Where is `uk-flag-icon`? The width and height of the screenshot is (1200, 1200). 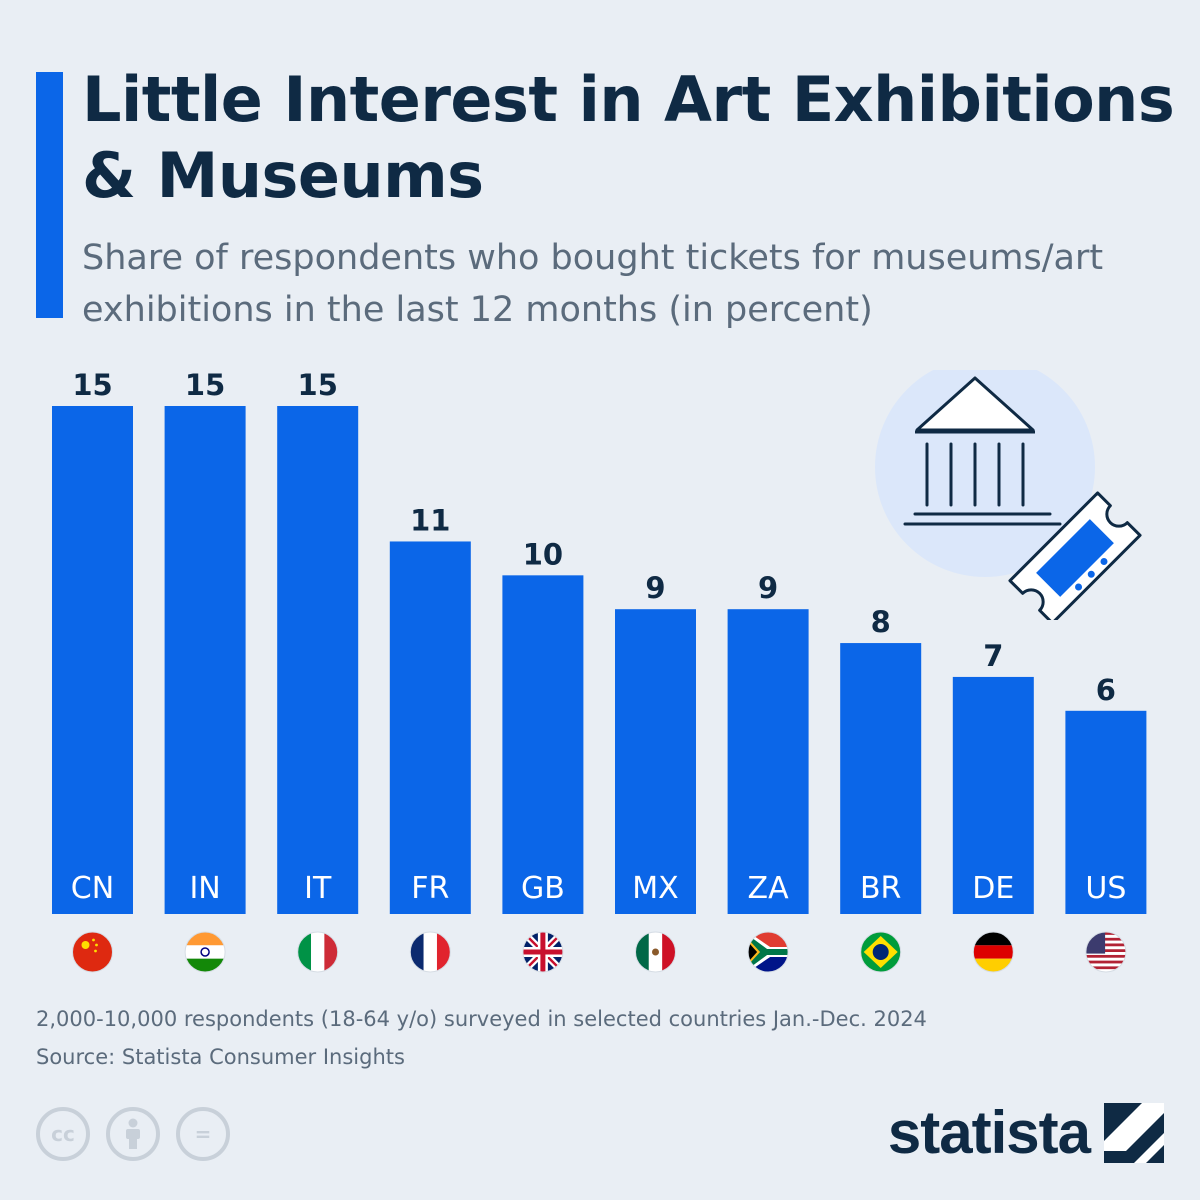 uk-flag-icon is located at coordinates (543, 952).